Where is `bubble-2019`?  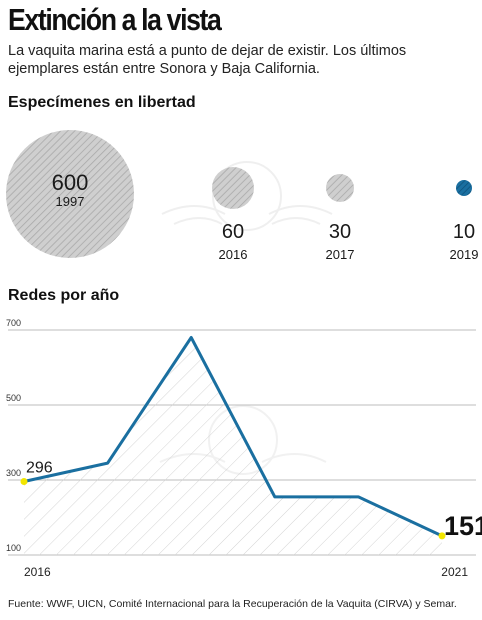 bubble-2019 is located at coordinates (464, 188).